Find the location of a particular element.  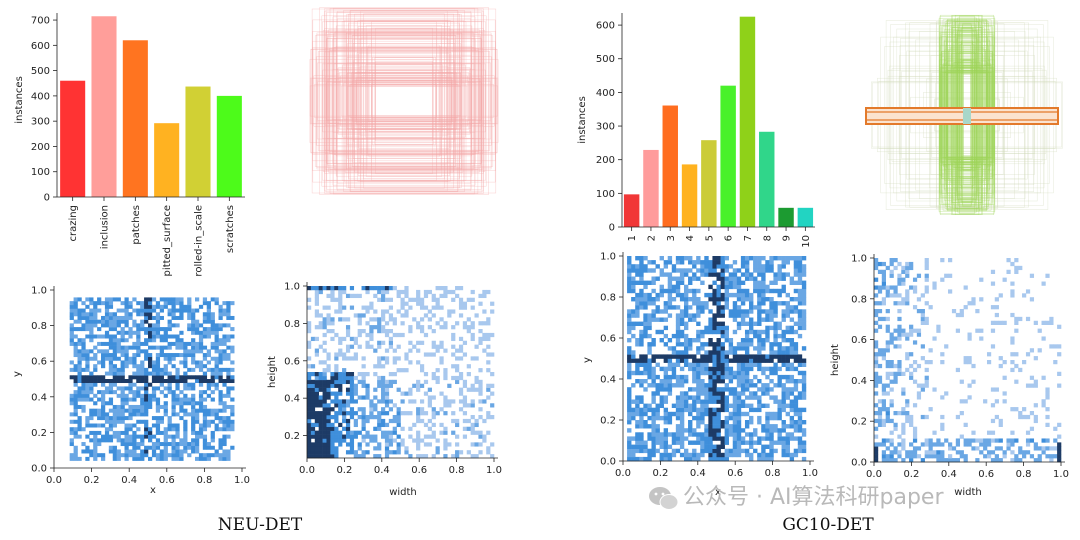

gc10-xy-ytick-label: 1.0 is located at coordinates (608, 257).